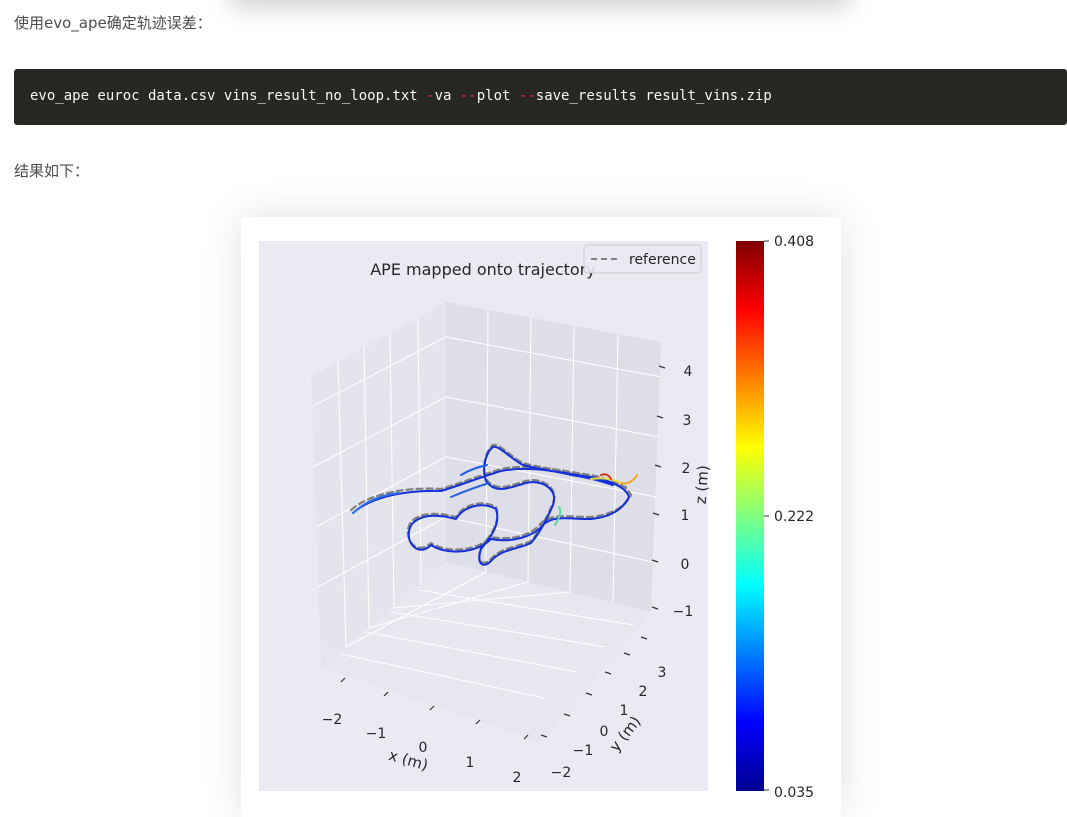 The image size is (1067, 817). I want to click on legend: reference, so click(642, 259).